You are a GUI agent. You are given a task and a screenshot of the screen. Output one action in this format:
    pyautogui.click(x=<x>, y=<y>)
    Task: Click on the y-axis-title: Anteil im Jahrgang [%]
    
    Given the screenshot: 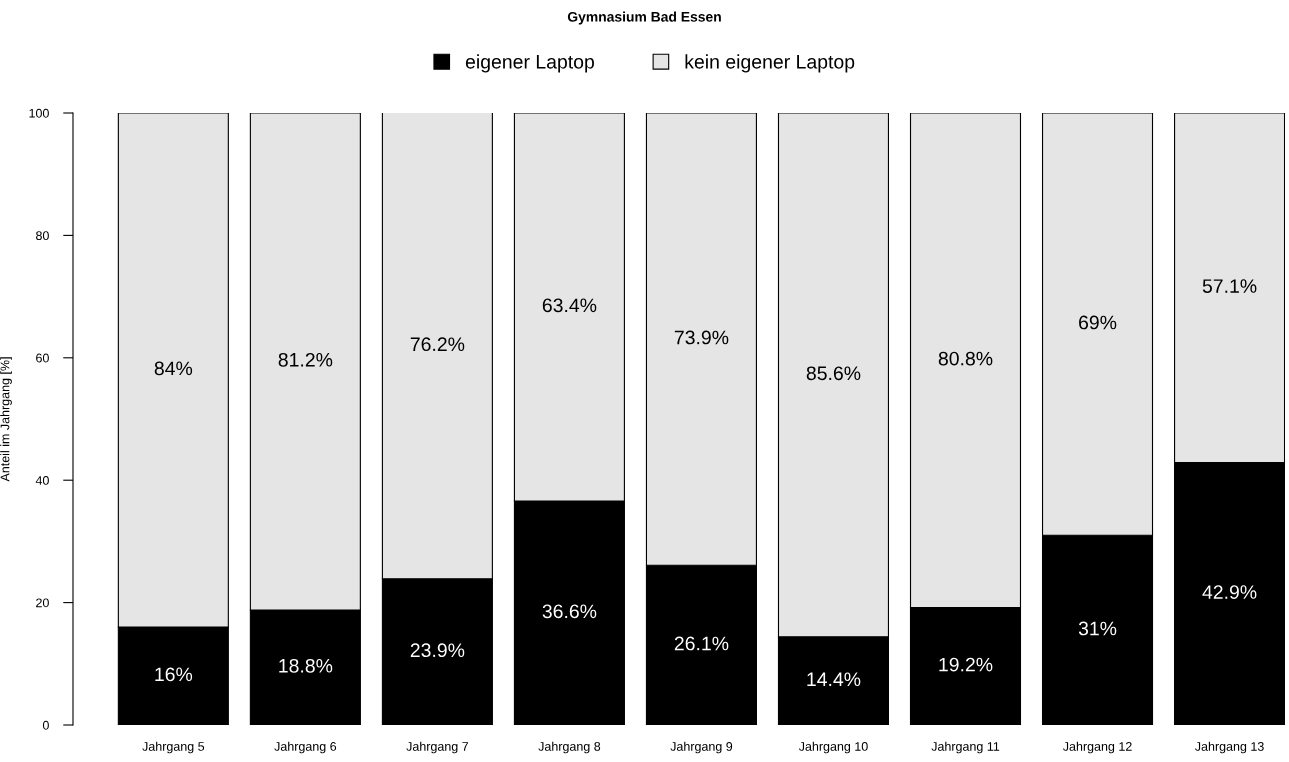 What is the action you would take?
    pyautogui.click(x=6, y=419)
    